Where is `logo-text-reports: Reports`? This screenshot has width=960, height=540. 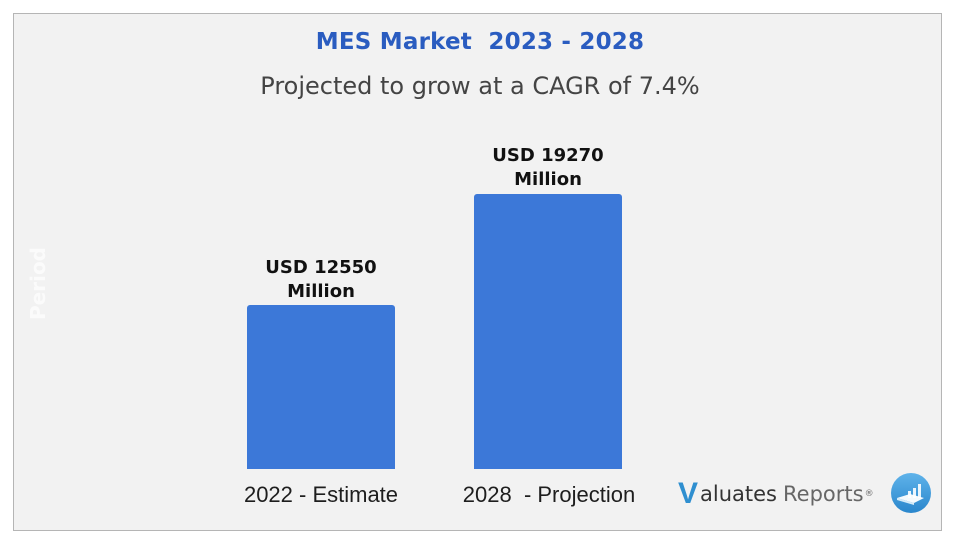 logo-text-reports: Reports is located at coordinates (823, 494).